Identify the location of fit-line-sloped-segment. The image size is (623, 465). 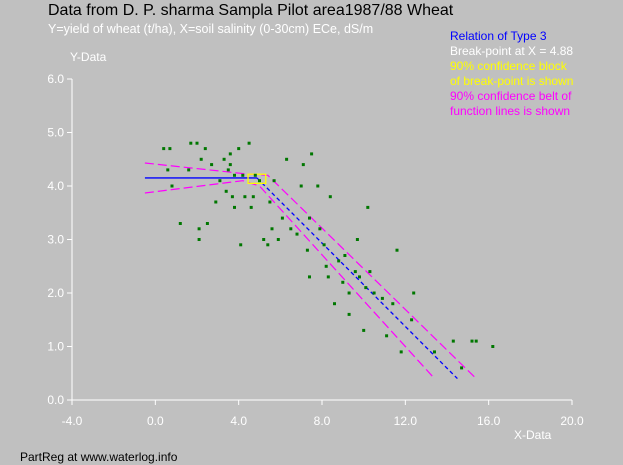
(357, 278).